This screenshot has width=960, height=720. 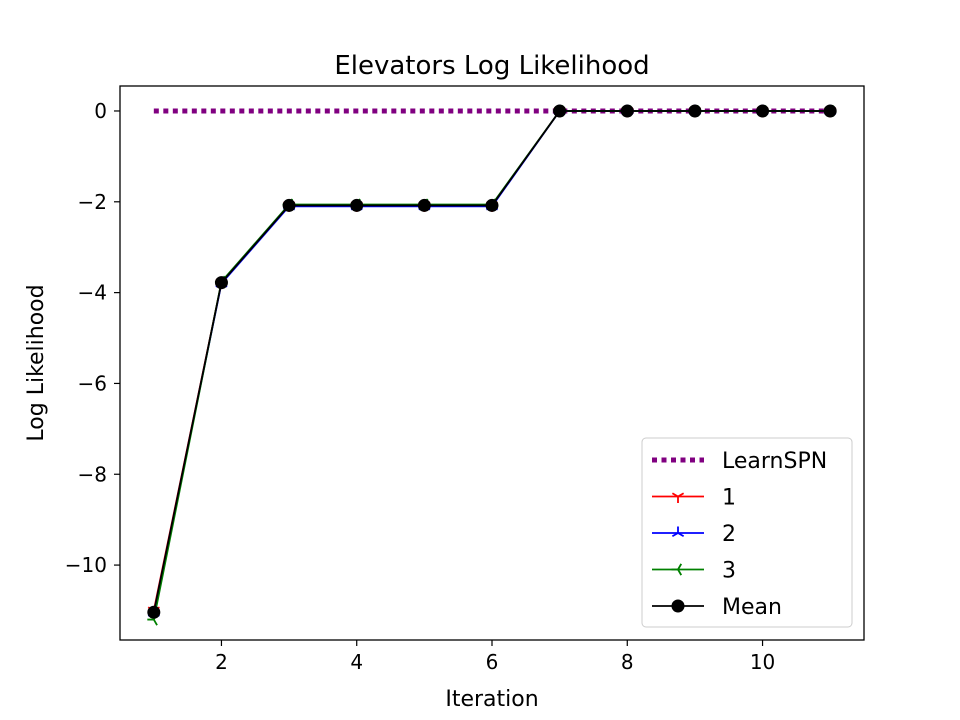 I want to click on legend-item-2: 2, so click(x=694, y=534).